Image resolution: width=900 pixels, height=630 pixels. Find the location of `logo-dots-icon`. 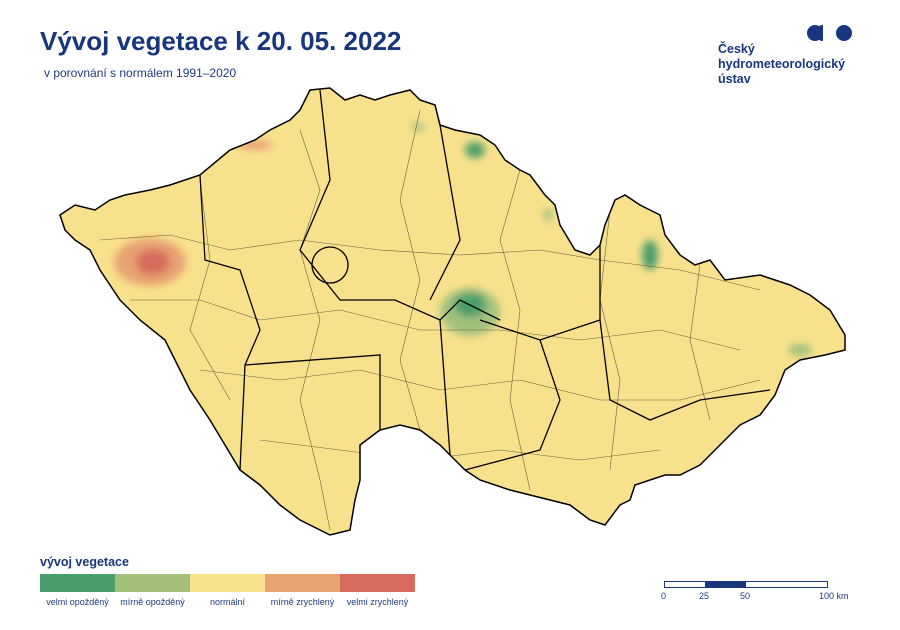

logo-dots-icon is located at coordinates (829, 33).